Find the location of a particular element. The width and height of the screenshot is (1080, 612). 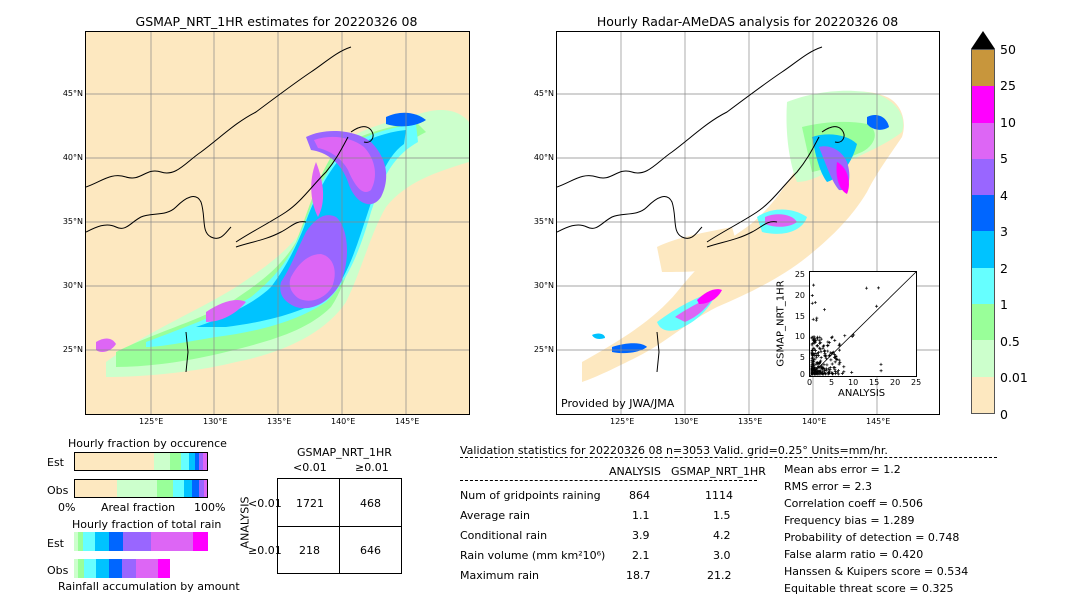

scatter-x-tick: 5 is located at coordinates (832, 382).